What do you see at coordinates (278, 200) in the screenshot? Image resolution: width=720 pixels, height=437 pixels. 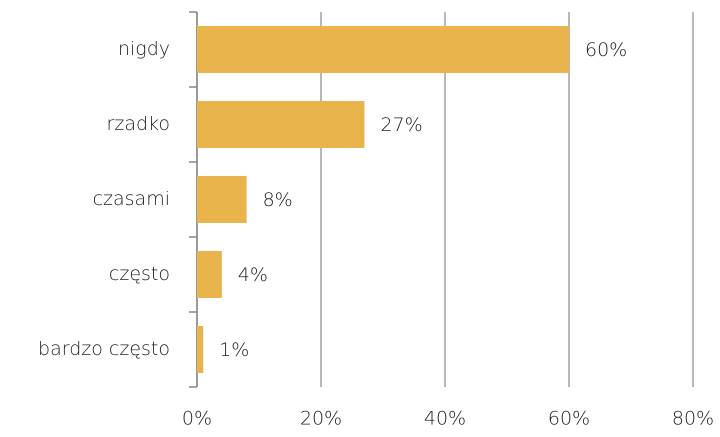 I see `data-label: 8%` at bounding box center [278, 200].